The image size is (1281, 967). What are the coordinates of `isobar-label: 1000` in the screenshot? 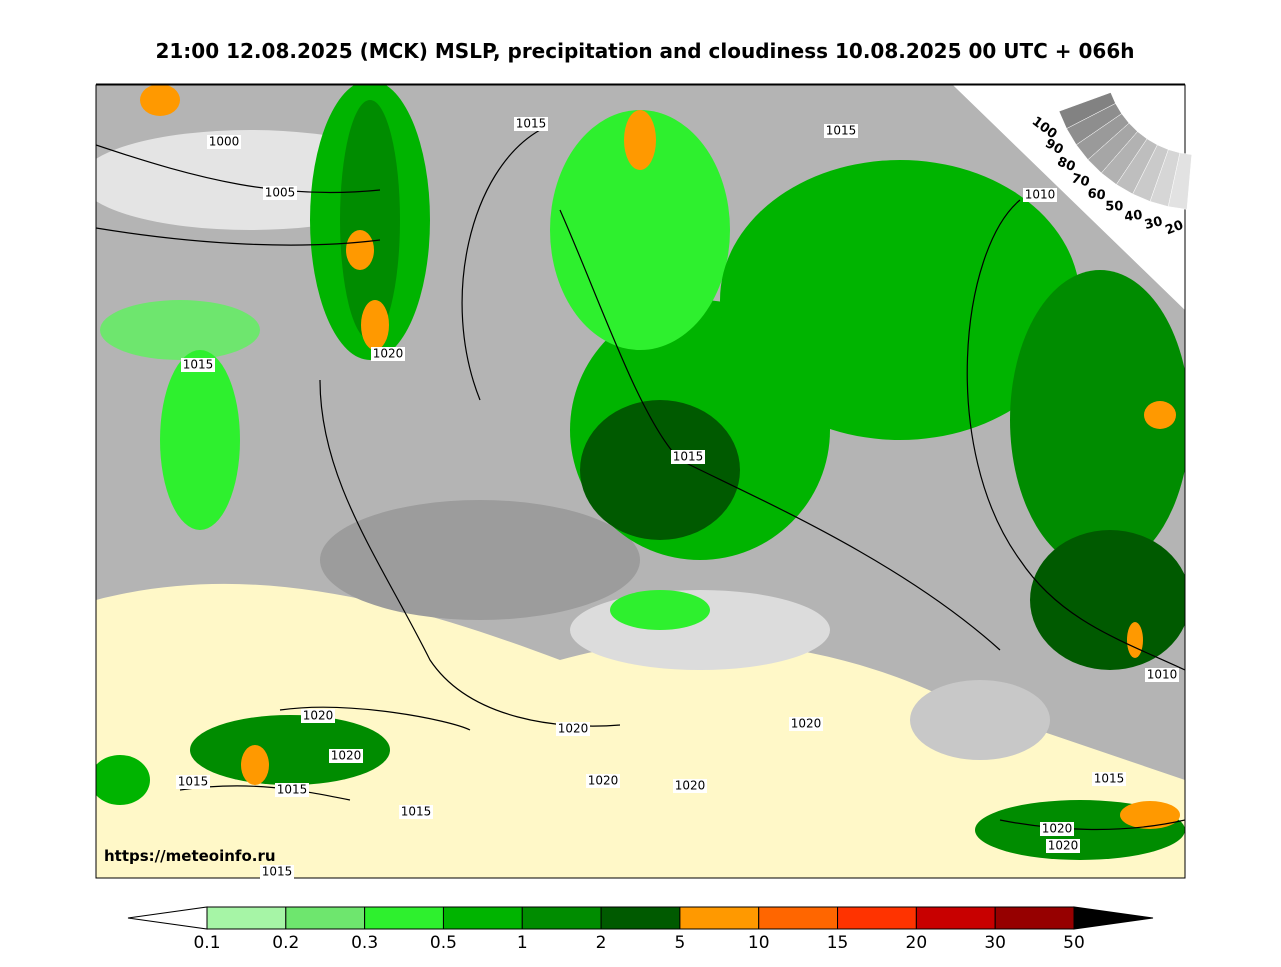 It's located at (224, 142).